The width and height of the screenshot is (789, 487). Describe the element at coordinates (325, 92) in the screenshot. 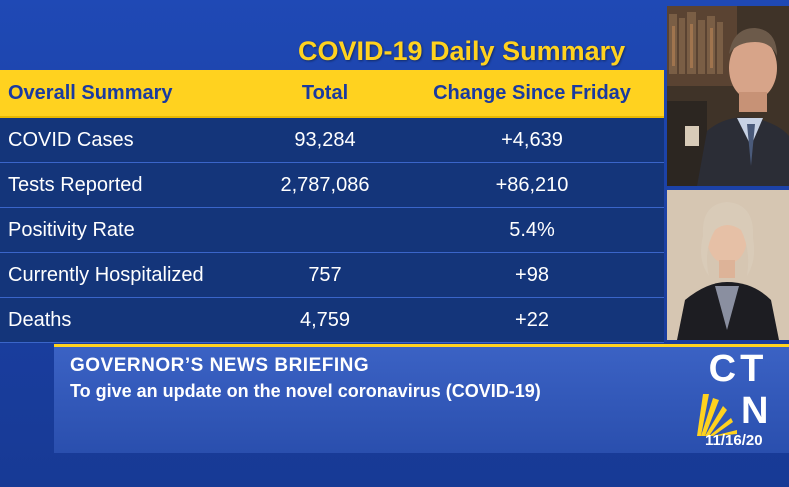

I see `header-total: Total` at that location.